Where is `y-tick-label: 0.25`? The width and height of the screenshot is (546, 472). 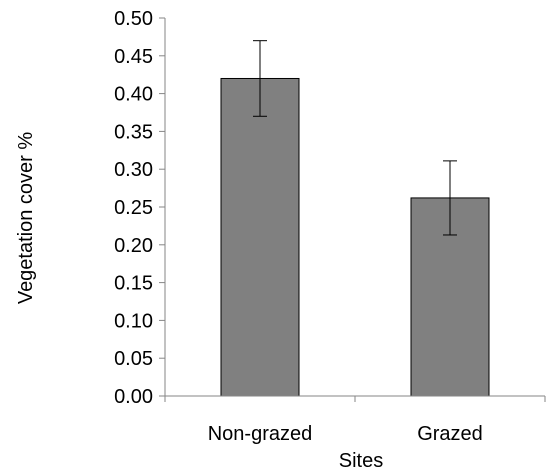 y-tick-label: 0.25 is located at coordinates (133, 208).